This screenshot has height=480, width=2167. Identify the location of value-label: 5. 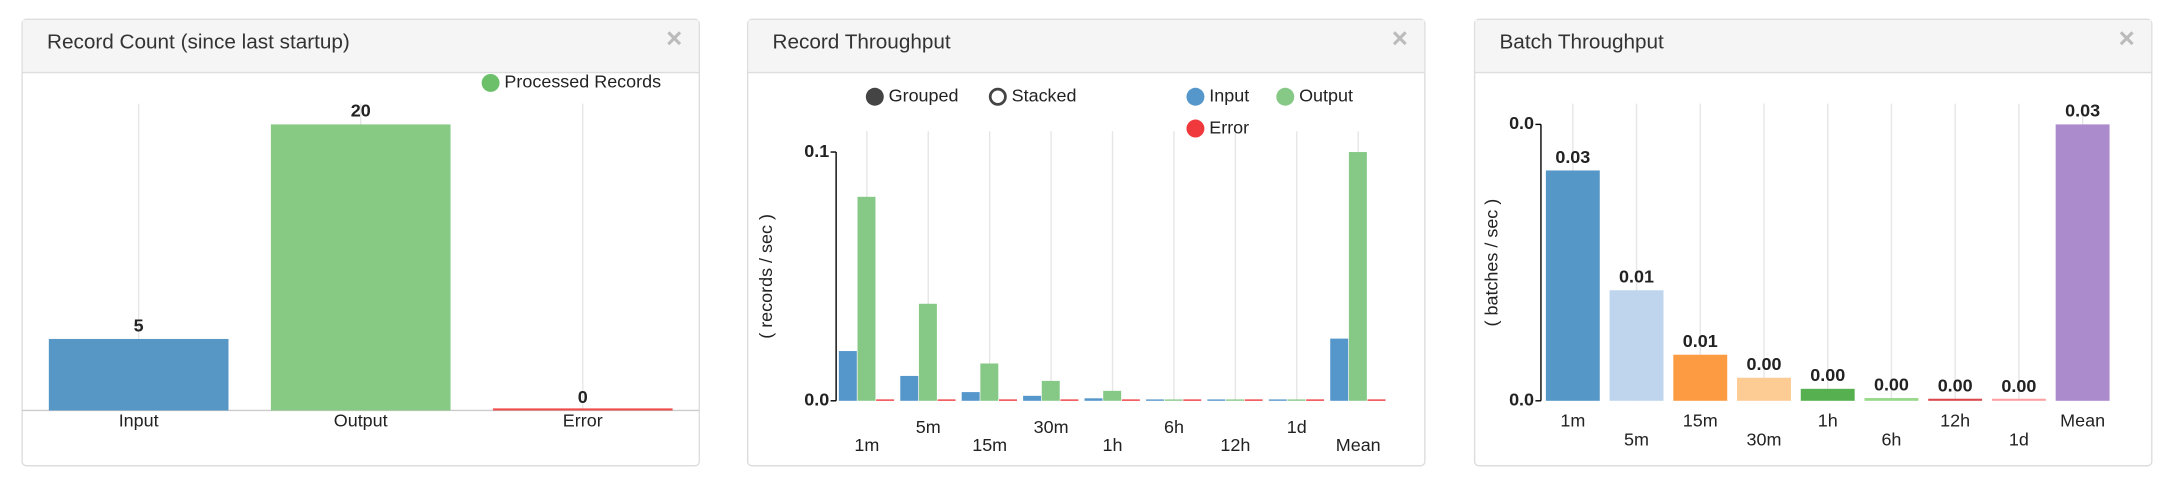
(139, 325).